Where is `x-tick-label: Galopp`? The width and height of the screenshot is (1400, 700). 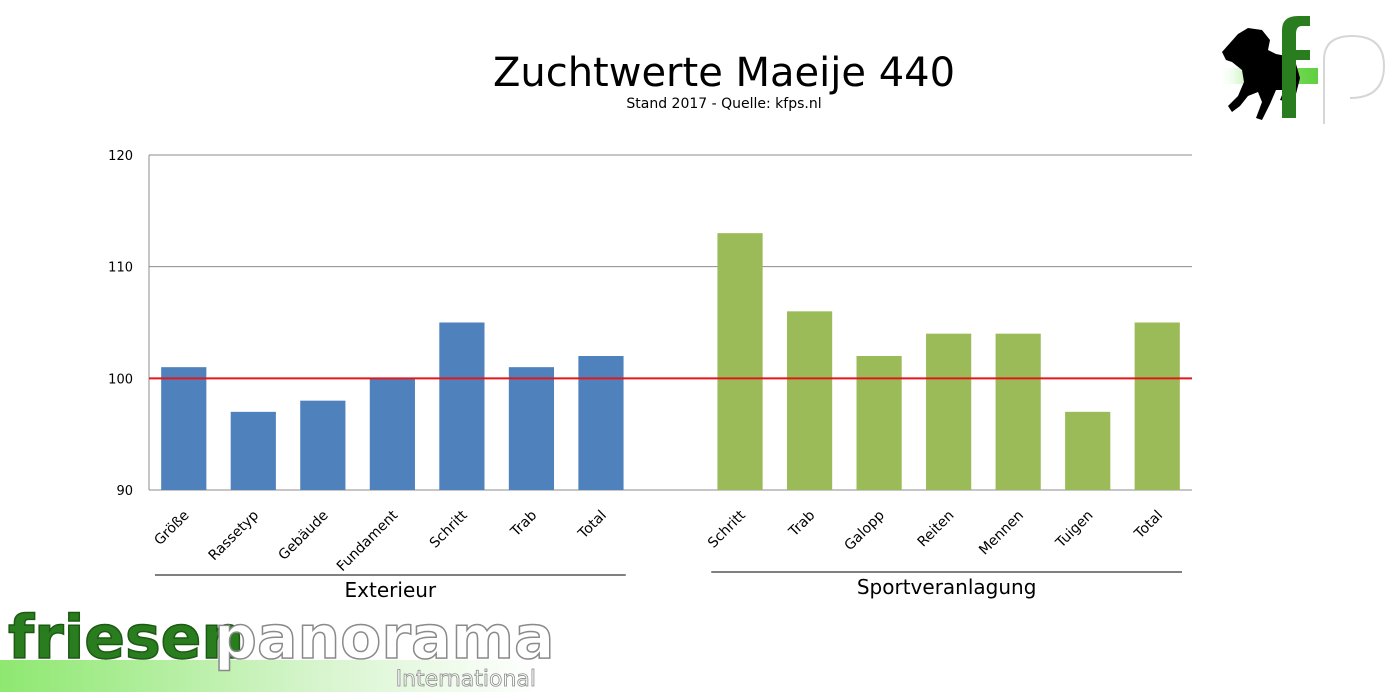 x-tick-label: Galopp is located at coordinates (865, 530).